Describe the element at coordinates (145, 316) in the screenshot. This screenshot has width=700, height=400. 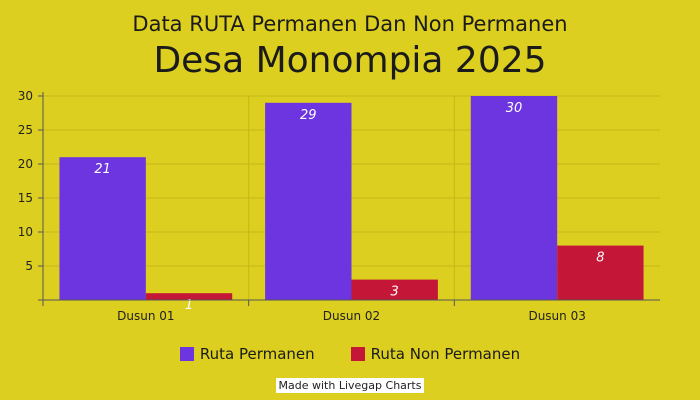
I see `x-tick-label-1: Dusun 01` at that location.